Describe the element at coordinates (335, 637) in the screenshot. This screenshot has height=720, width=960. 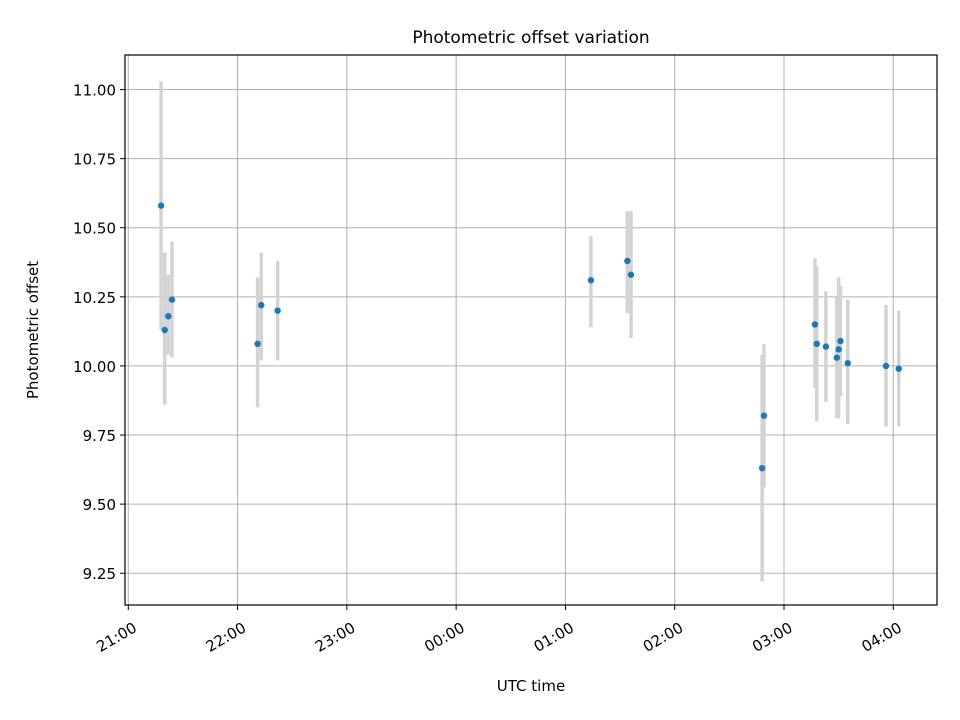
I see `x-tick-label: 23:00` at that location.